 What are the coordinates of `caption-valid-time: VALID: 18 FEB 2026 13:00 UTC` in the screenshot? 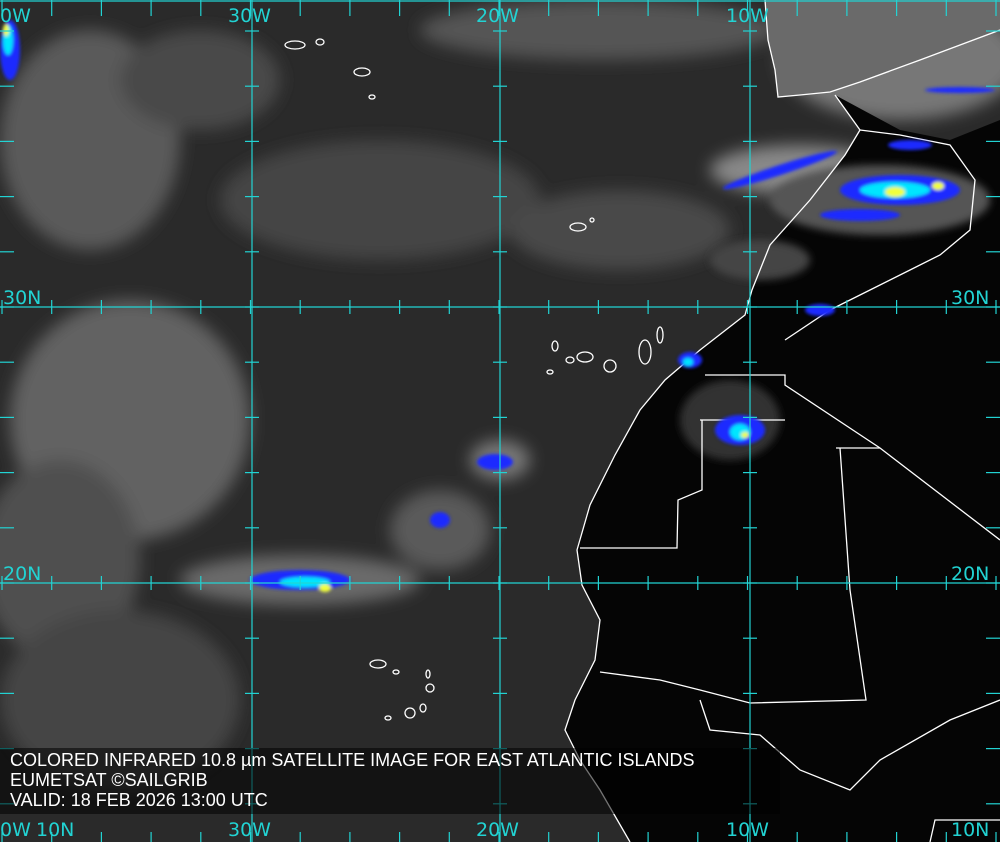 It's located at (139, 800).